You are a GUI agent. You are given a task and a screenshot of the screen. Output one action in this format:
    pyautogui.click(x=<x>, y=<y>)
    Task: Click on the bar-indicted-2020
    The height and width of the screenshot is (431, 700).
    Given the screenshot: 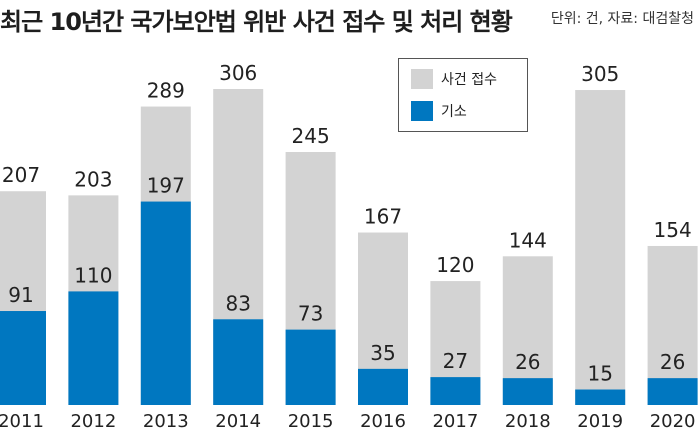 What is the action you would take?
    pyautogui.click(x=672, y=391)
    